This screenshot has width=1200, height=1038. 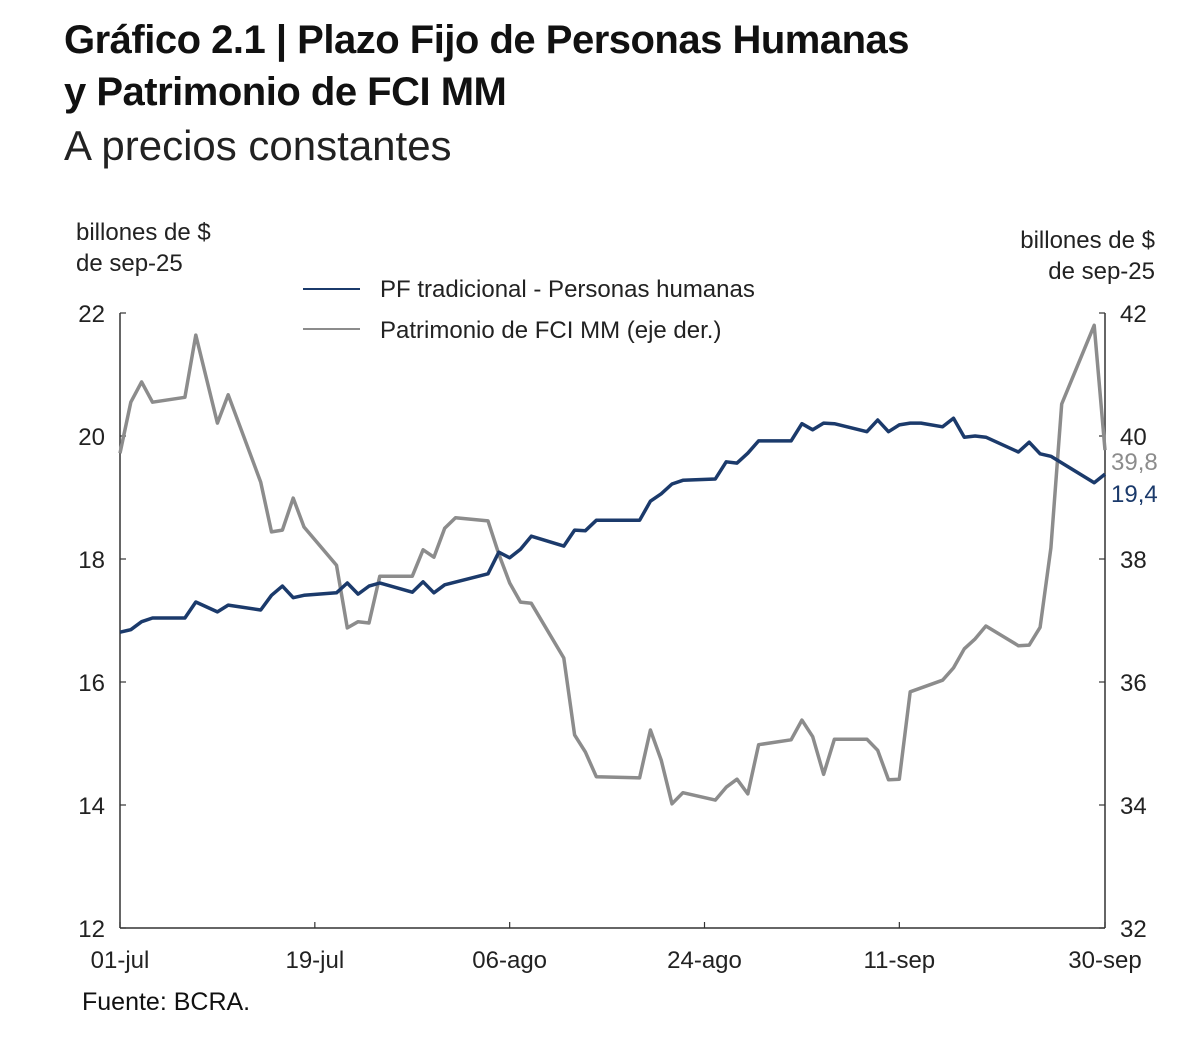 What do you see at coordinates (509, 960) in the screenshot?
I see `x-tick-label: 06-ago` at bounding box center [509, 960].